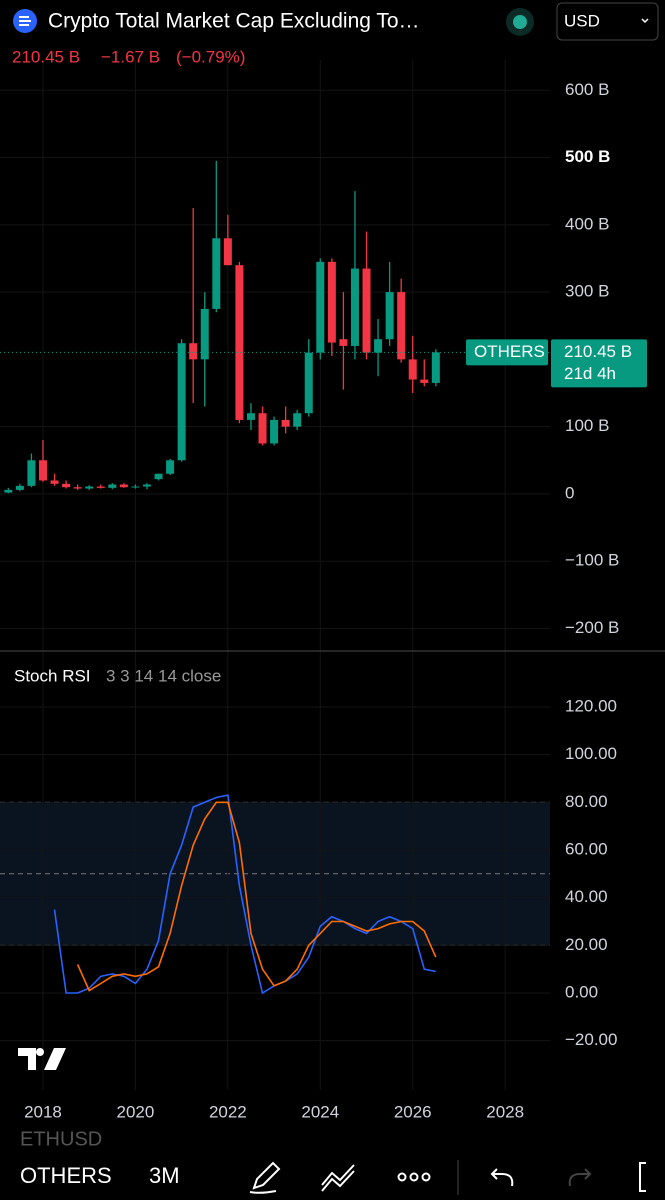  Describe the element at coordinates (414, 1177) in the screenshot. I see `more-icon` at that location.